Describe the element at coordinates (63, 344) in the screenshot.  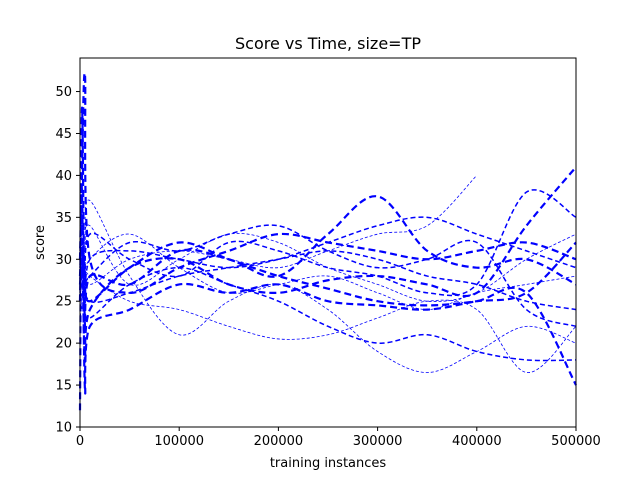
I see `y-tick-label: 20` at that location.